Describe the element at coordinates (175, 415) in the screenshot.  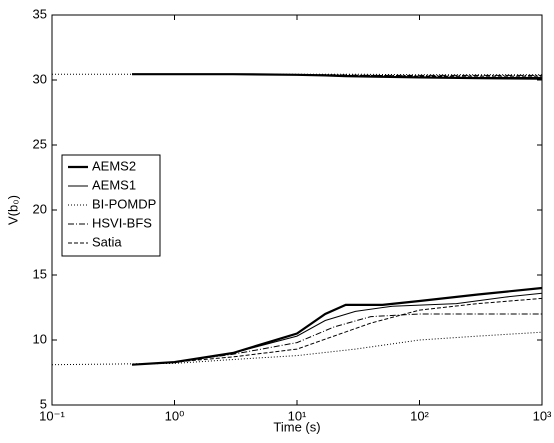
I see `x-tick-label: 10⁰` at that location.